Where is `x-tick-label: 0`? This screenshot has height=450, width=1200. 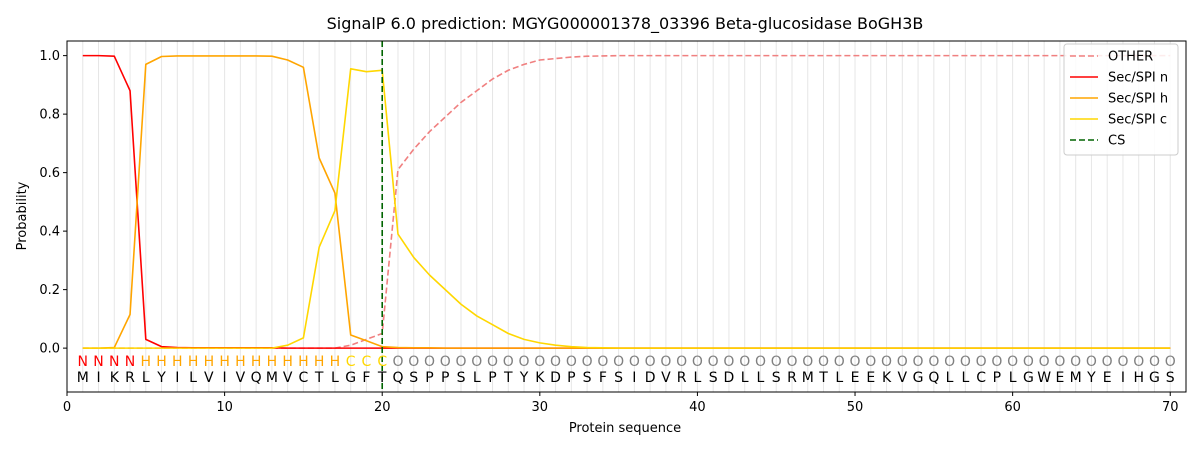 x-tick-label: 0 is located at coordinates (67, 407).